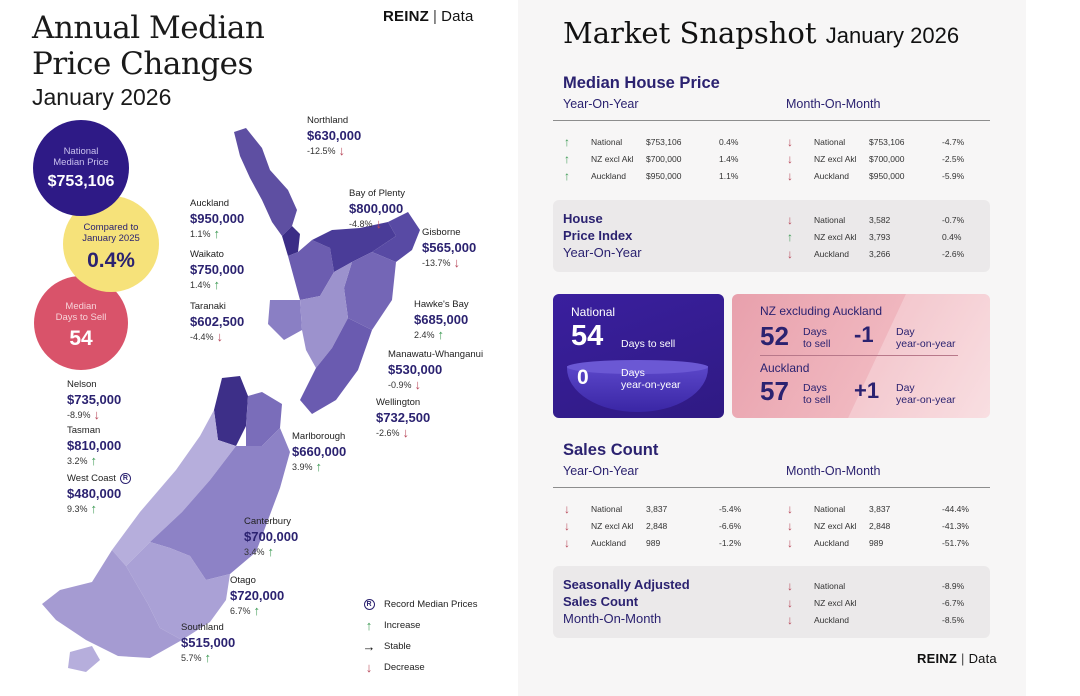  What do you see at coordinates (730, 508) in the screenshot?
I see `row-pct: -5.4%` at bounding box center [730, 508].